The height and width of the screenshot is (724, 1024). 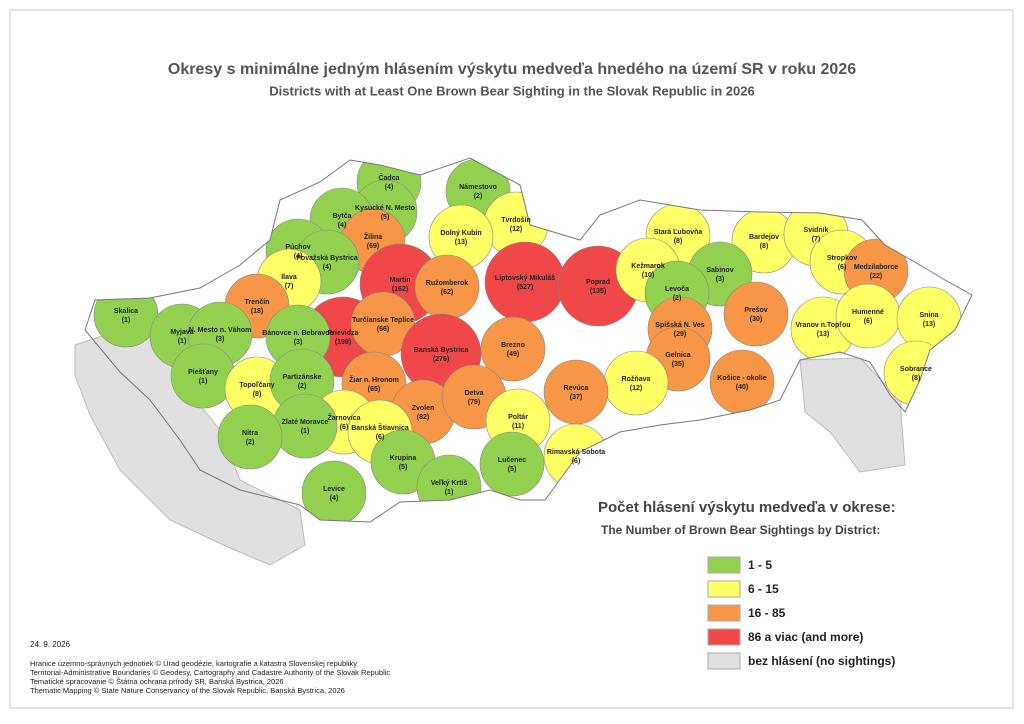 What do you see at coordinates (742, 378) in the screenshot?
I see `district-name: Košice - okolie` at bounding box center [742, 378].